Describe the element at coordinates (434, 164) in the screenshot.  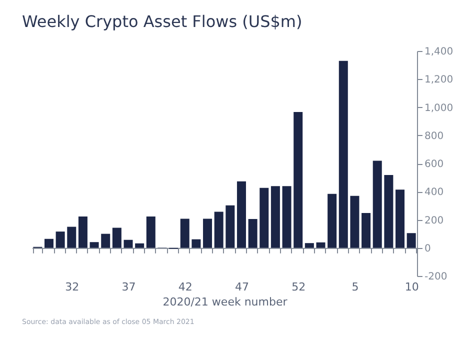
I see `y-tick-label: 600` at that location.